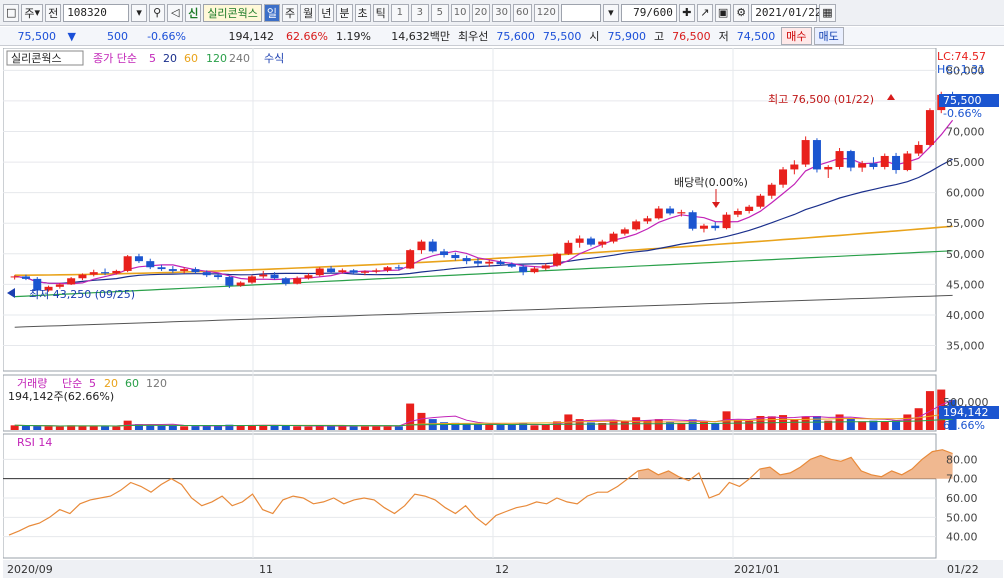 Image resolution: width=1004 pixels, height=581 pixels. I want to click on period-second-tab: 초, so click(362, 12).